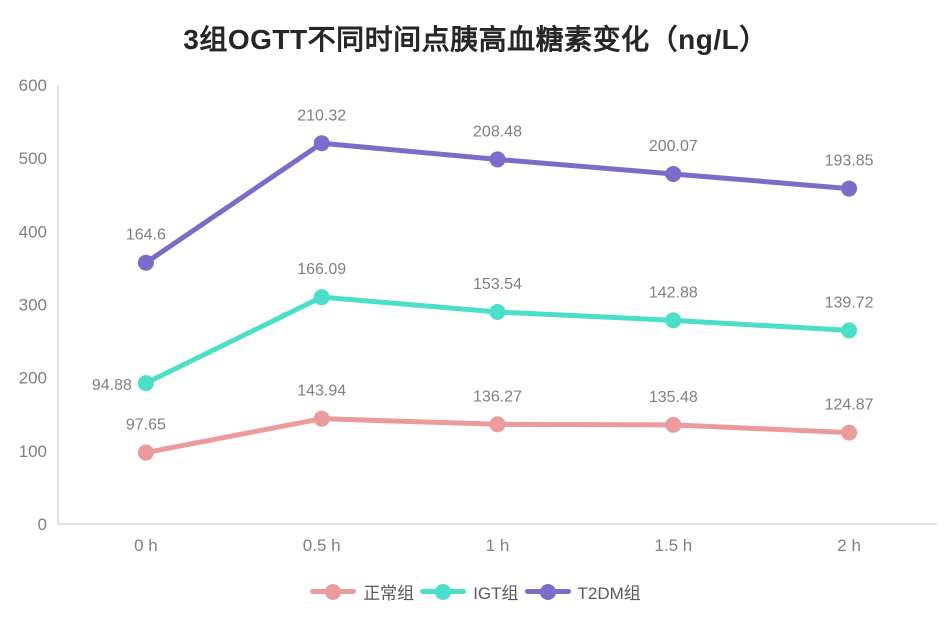 This screenshot has width=951, height=620. What do you see at coordinates (497, 284) in the screenshot?
I see `data-label: 153.54` at bounding box center [497, 284].